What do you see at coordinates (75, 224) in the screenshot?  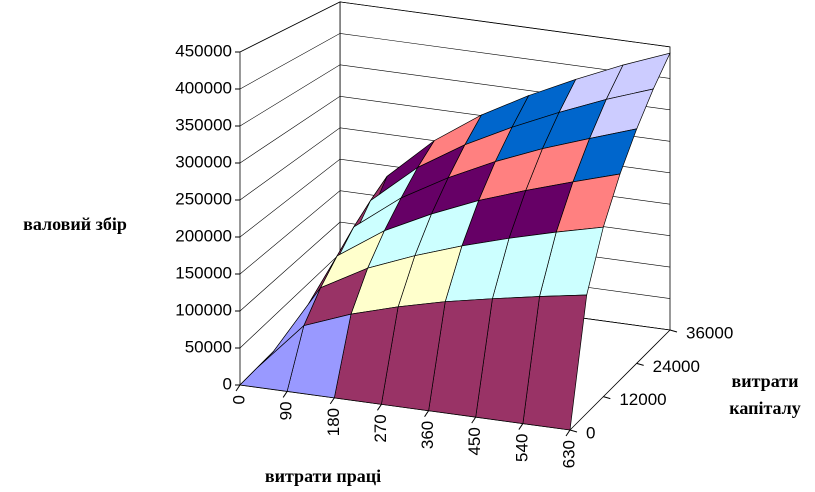 I see `z-axis-title: валовий збір` at bounding box center [75, 224].